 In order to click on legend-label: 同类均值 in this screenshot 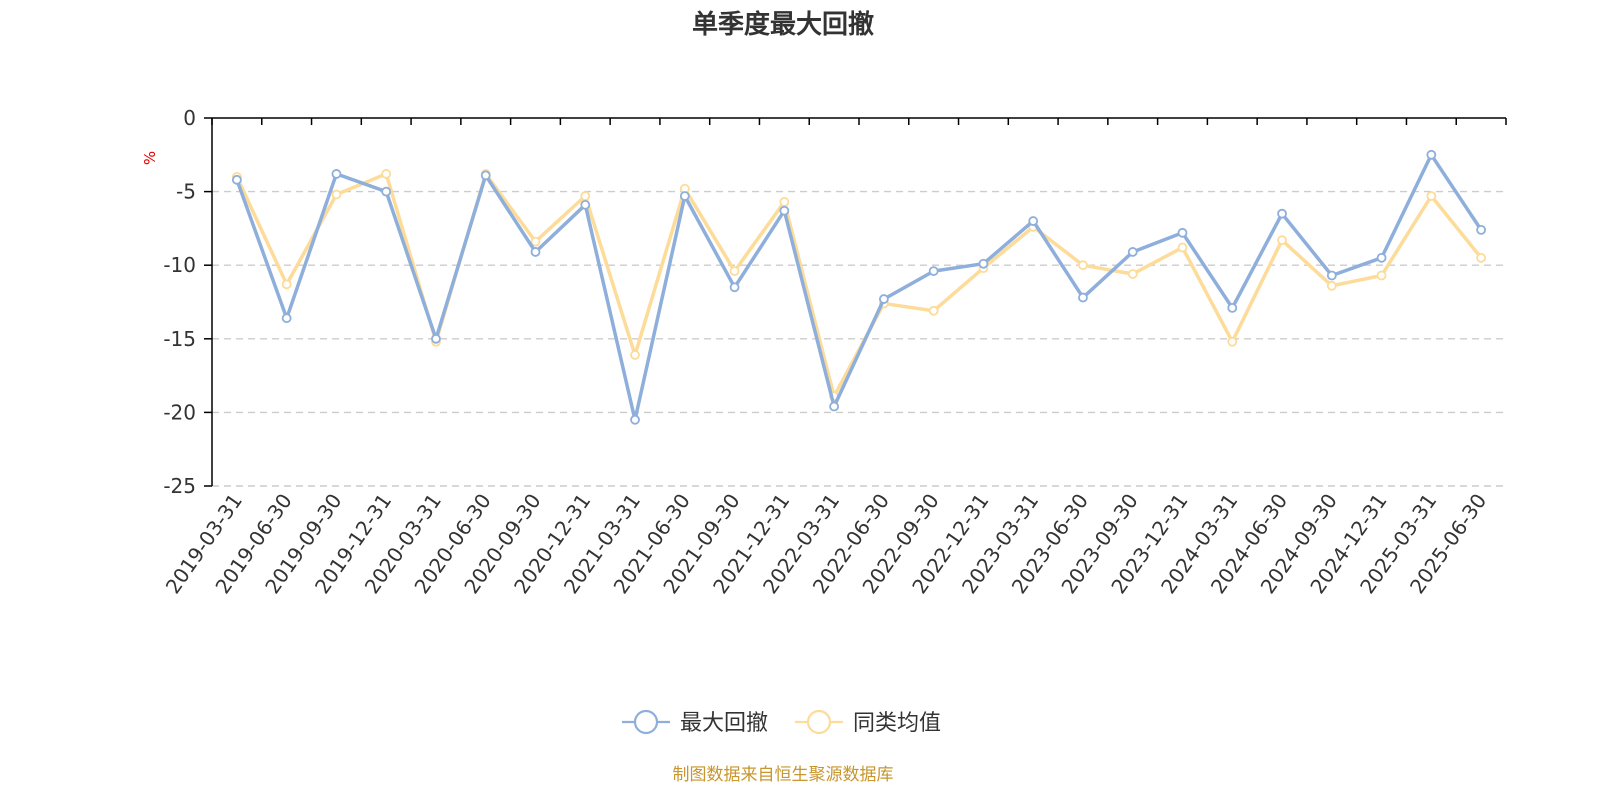, I will do `click(897, 723)`.